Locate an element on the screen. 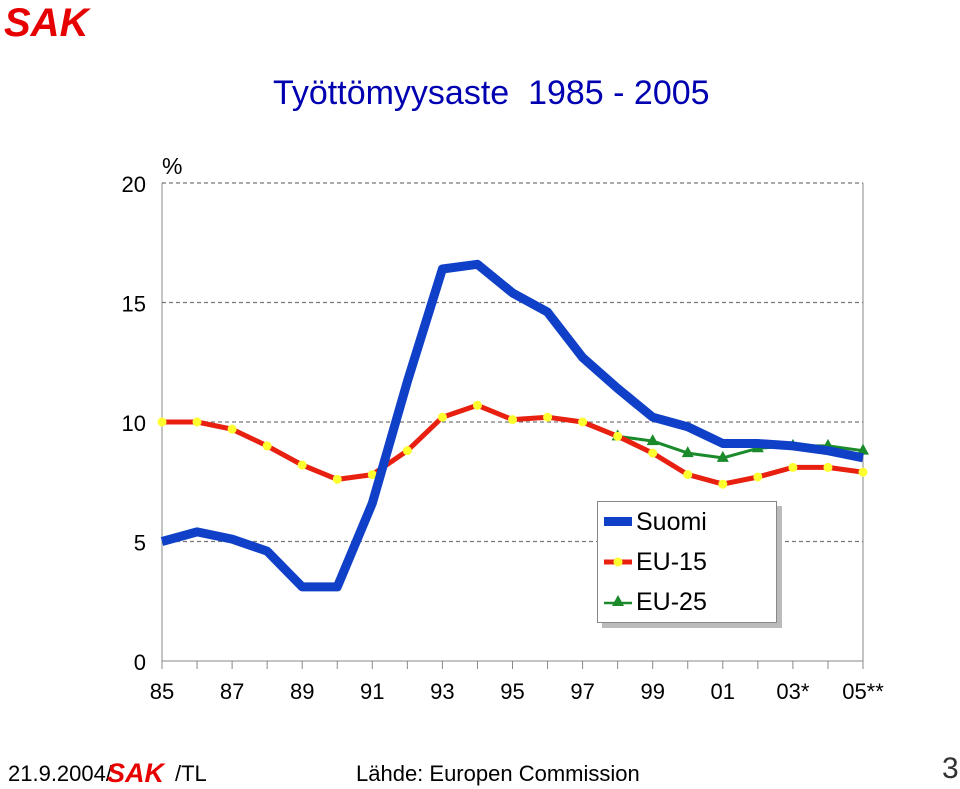  footer-sak-logo: SAK is located at coordinates (137, 773).